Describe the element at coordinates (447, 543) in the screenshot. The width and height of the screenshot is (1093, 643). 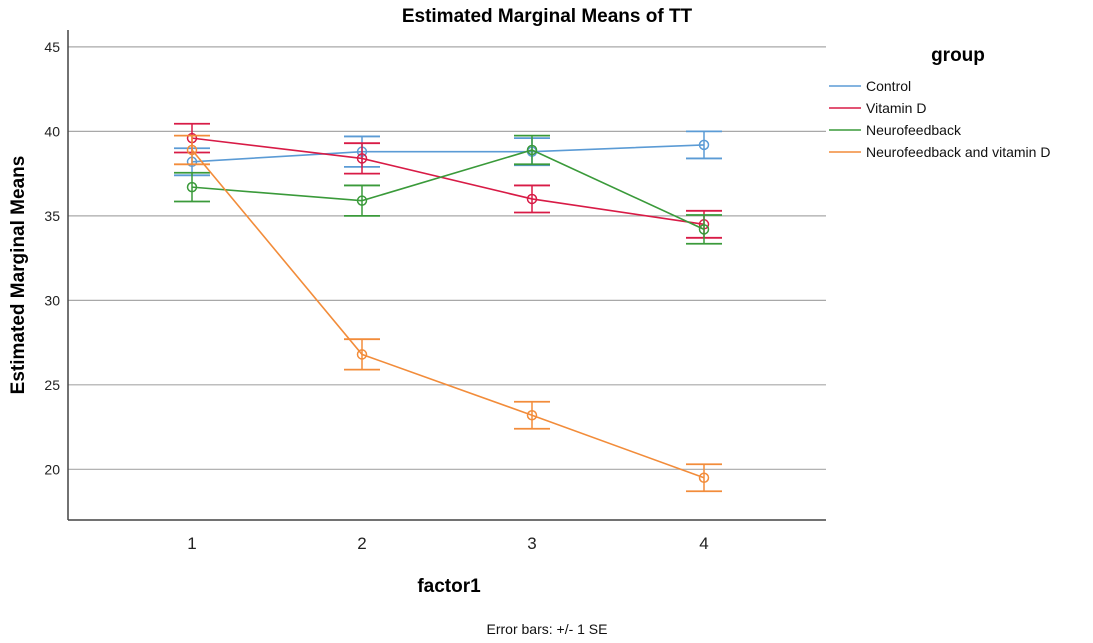
I see `x-ticks: 1 2 3 4` at that location.